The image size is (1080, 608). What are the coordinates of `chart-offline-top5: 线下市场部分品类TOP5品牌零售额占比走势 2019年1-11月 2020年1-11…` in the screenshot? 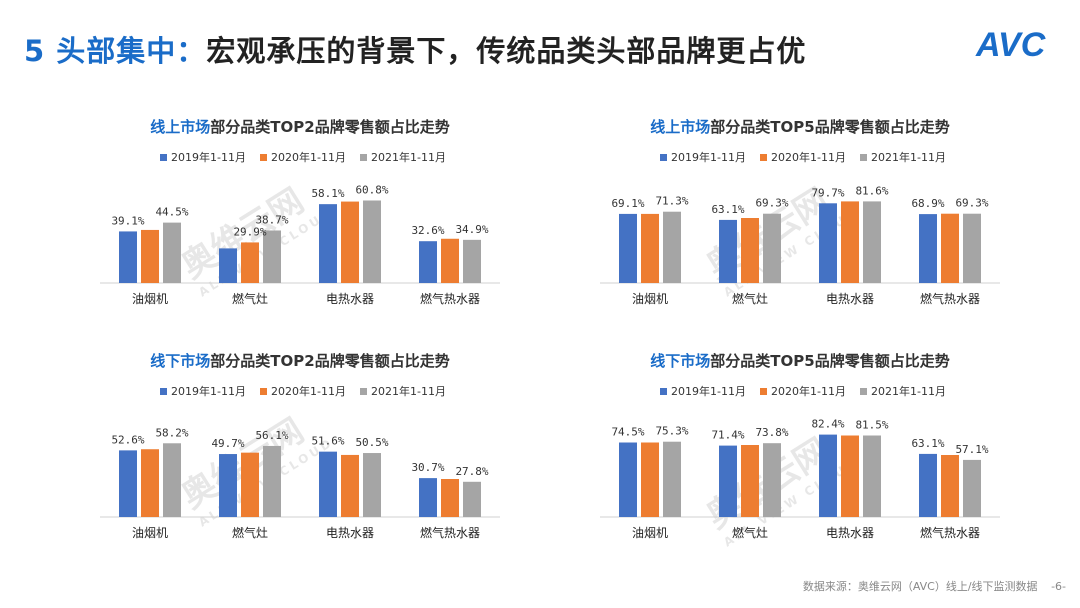 It's located at (800, 442).